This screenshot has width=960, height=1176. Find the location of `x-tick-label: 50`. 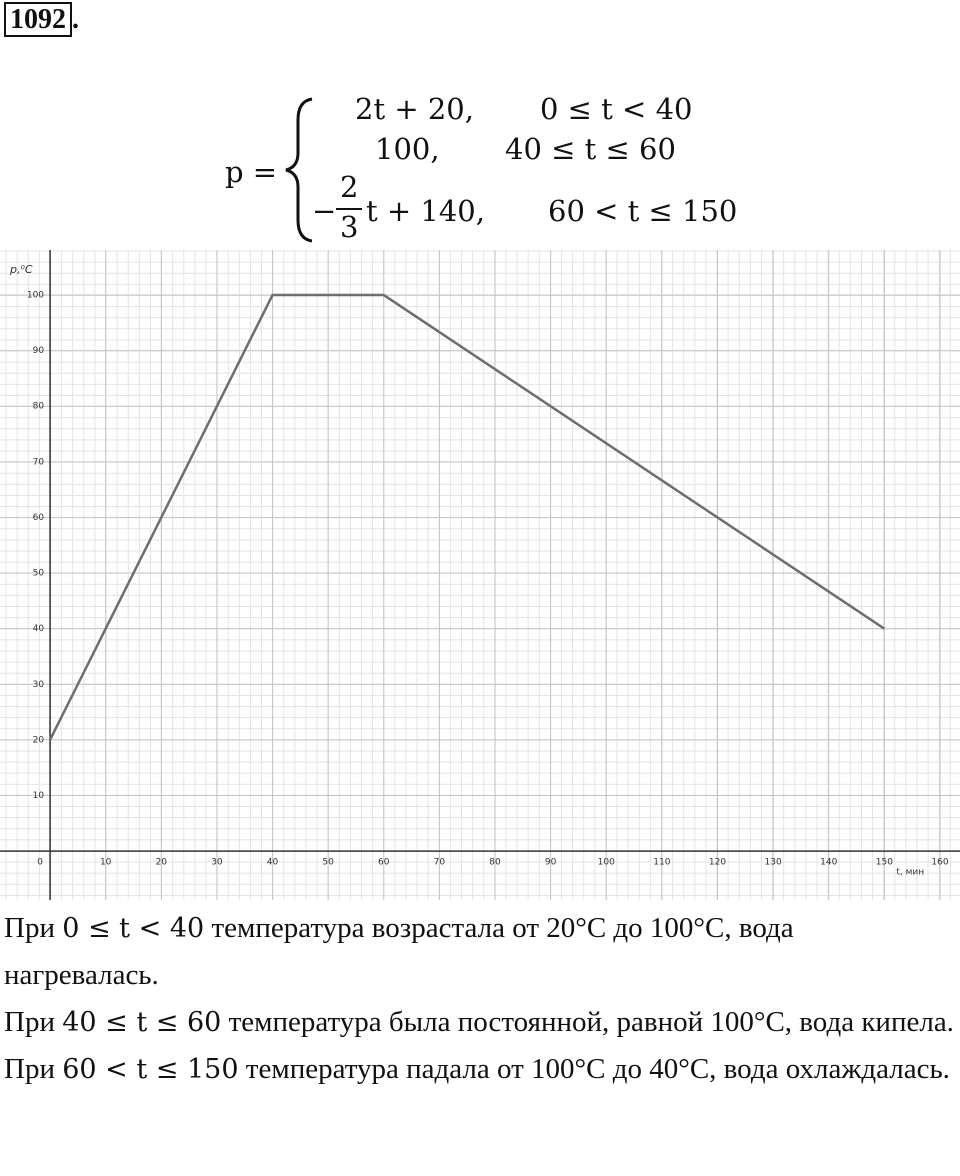

x-tick-label: 50 is located at coordinates (328, 863).